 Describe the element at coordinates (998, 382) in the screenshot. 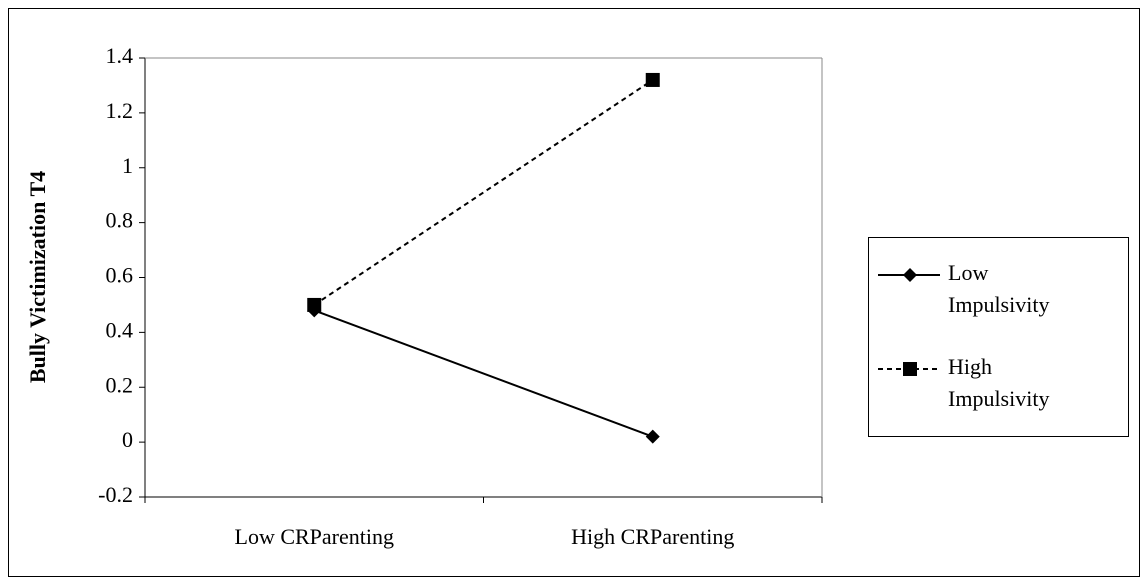

I see `legend-label: High Impulsivity` at that location.